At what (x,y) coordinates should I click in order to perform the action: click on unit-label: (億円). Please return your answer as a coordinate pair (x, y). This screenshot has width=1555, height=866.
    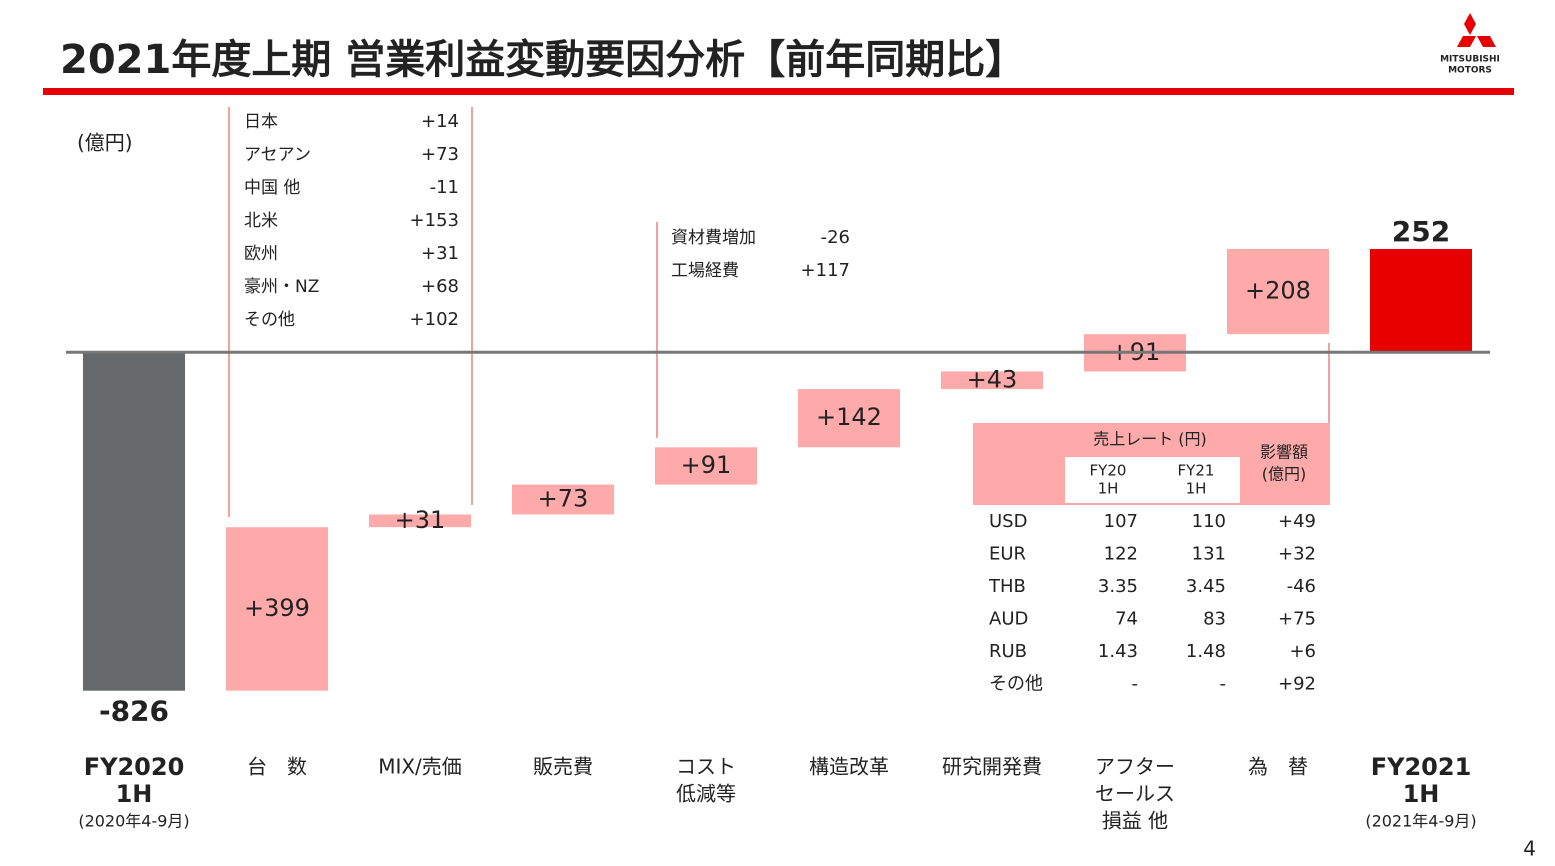
    Looking at the image, I should click on (105, 143).